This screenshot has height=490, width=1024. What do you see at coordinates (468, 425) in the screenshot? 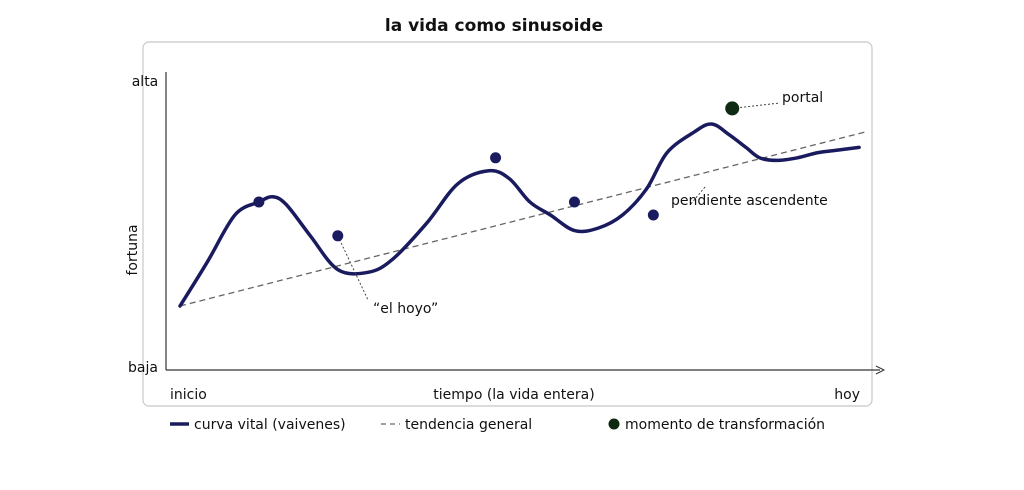
I see `legend-label-trend: tendencia general` at bounding box center [468, 425].